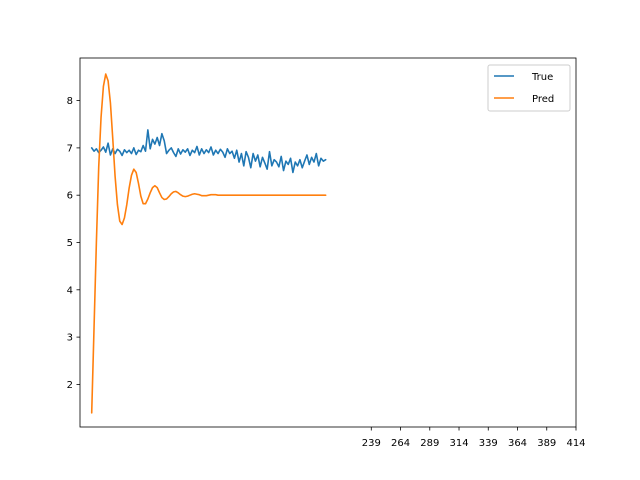 The height and width of the screenshot is (480, 640). I want to click on y-tick-label: 7, so click(70, 148).